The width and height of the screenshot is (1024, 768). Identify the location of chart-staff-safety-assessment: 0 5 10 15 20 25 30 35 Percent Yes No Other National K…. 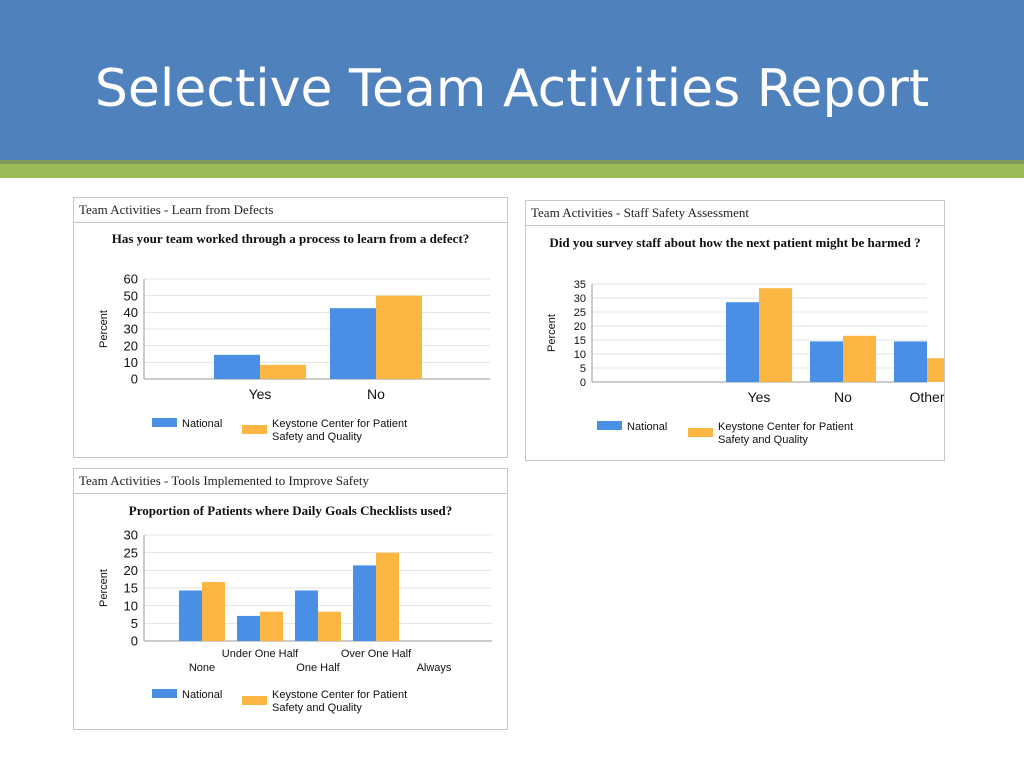
(745, 362).